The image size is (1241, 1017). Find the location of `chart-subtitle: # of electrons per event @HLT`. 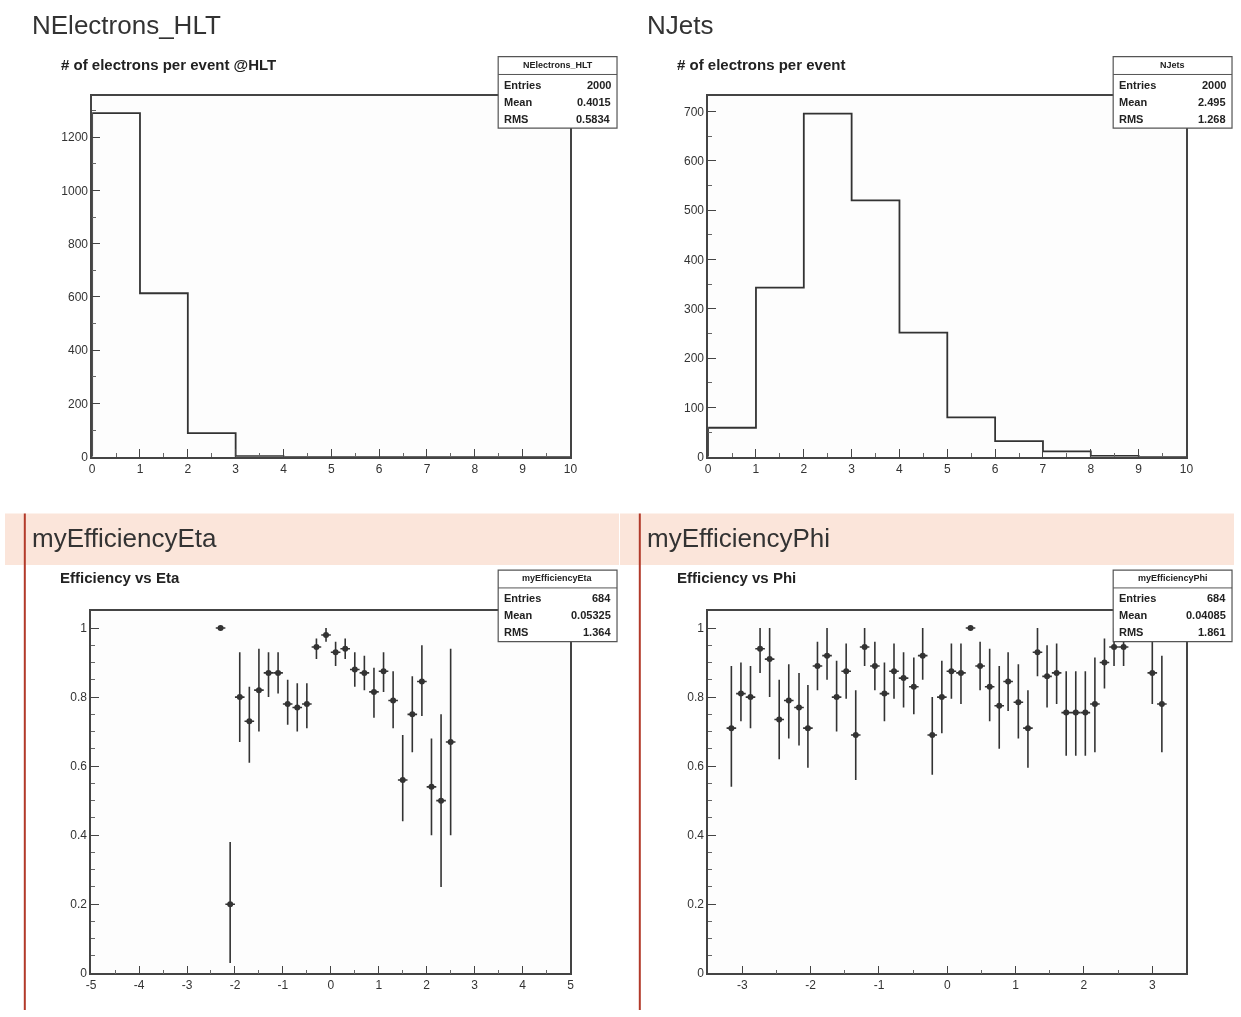

chart-subtitle: # of electrons per event @HLT is located at coordinates (169, 64).